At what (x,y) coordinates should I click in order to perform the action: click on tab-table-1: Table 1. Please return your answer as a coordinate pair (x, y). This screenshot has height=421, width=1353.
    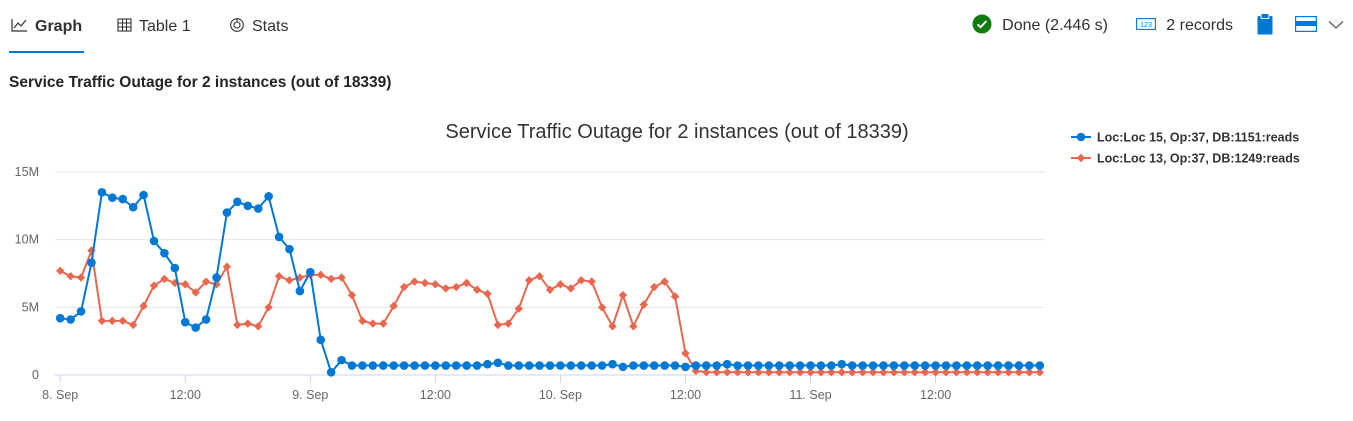
    Looking at the image, I should click on (154, 27).